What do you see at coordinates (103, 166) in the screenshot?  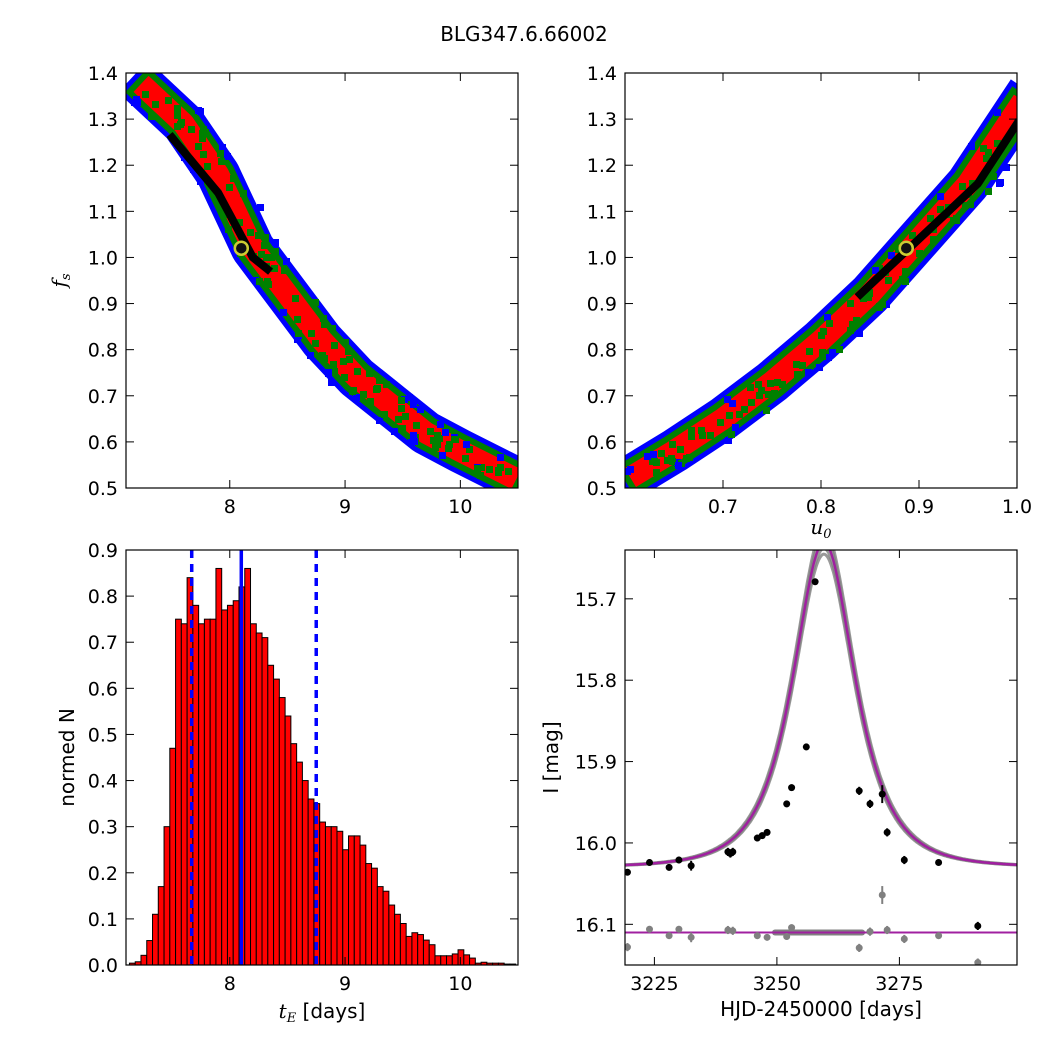 I see `y-tick-label: 1.2` at bounding box center [103, 166].